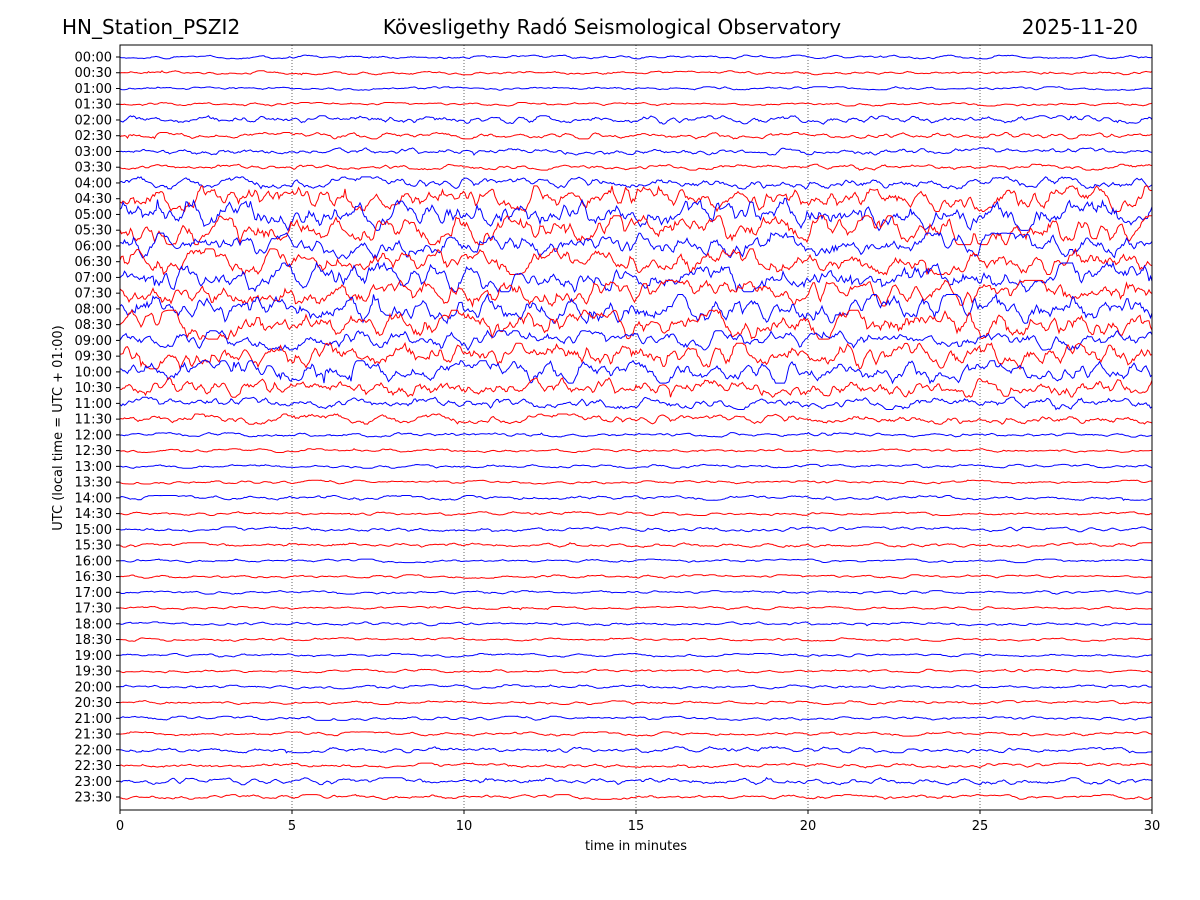  Describe the element at coordinates (636, 826) in the screenshot. I see `x-tick-label: 15` at that location.